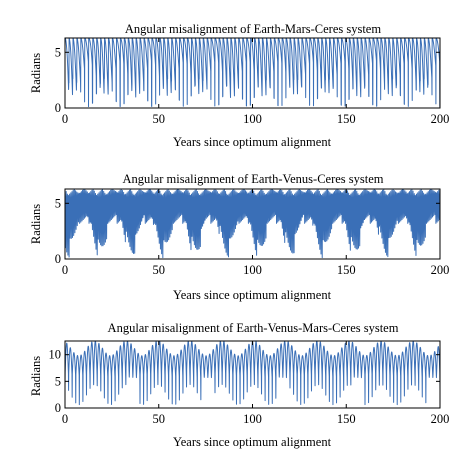 Image resolution: width=474 pixels, height=474 pixels. I want to click on x-axis-label-3: Years since optimum alignment, so click(252, 442).